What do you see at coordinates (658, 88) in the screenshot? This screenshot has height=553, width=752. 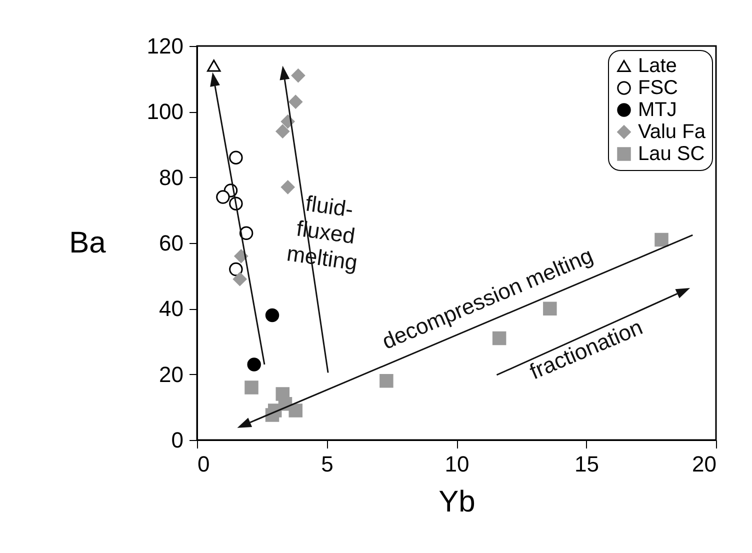 I see `legend-label: FSC` at bounding box center [658, 88].